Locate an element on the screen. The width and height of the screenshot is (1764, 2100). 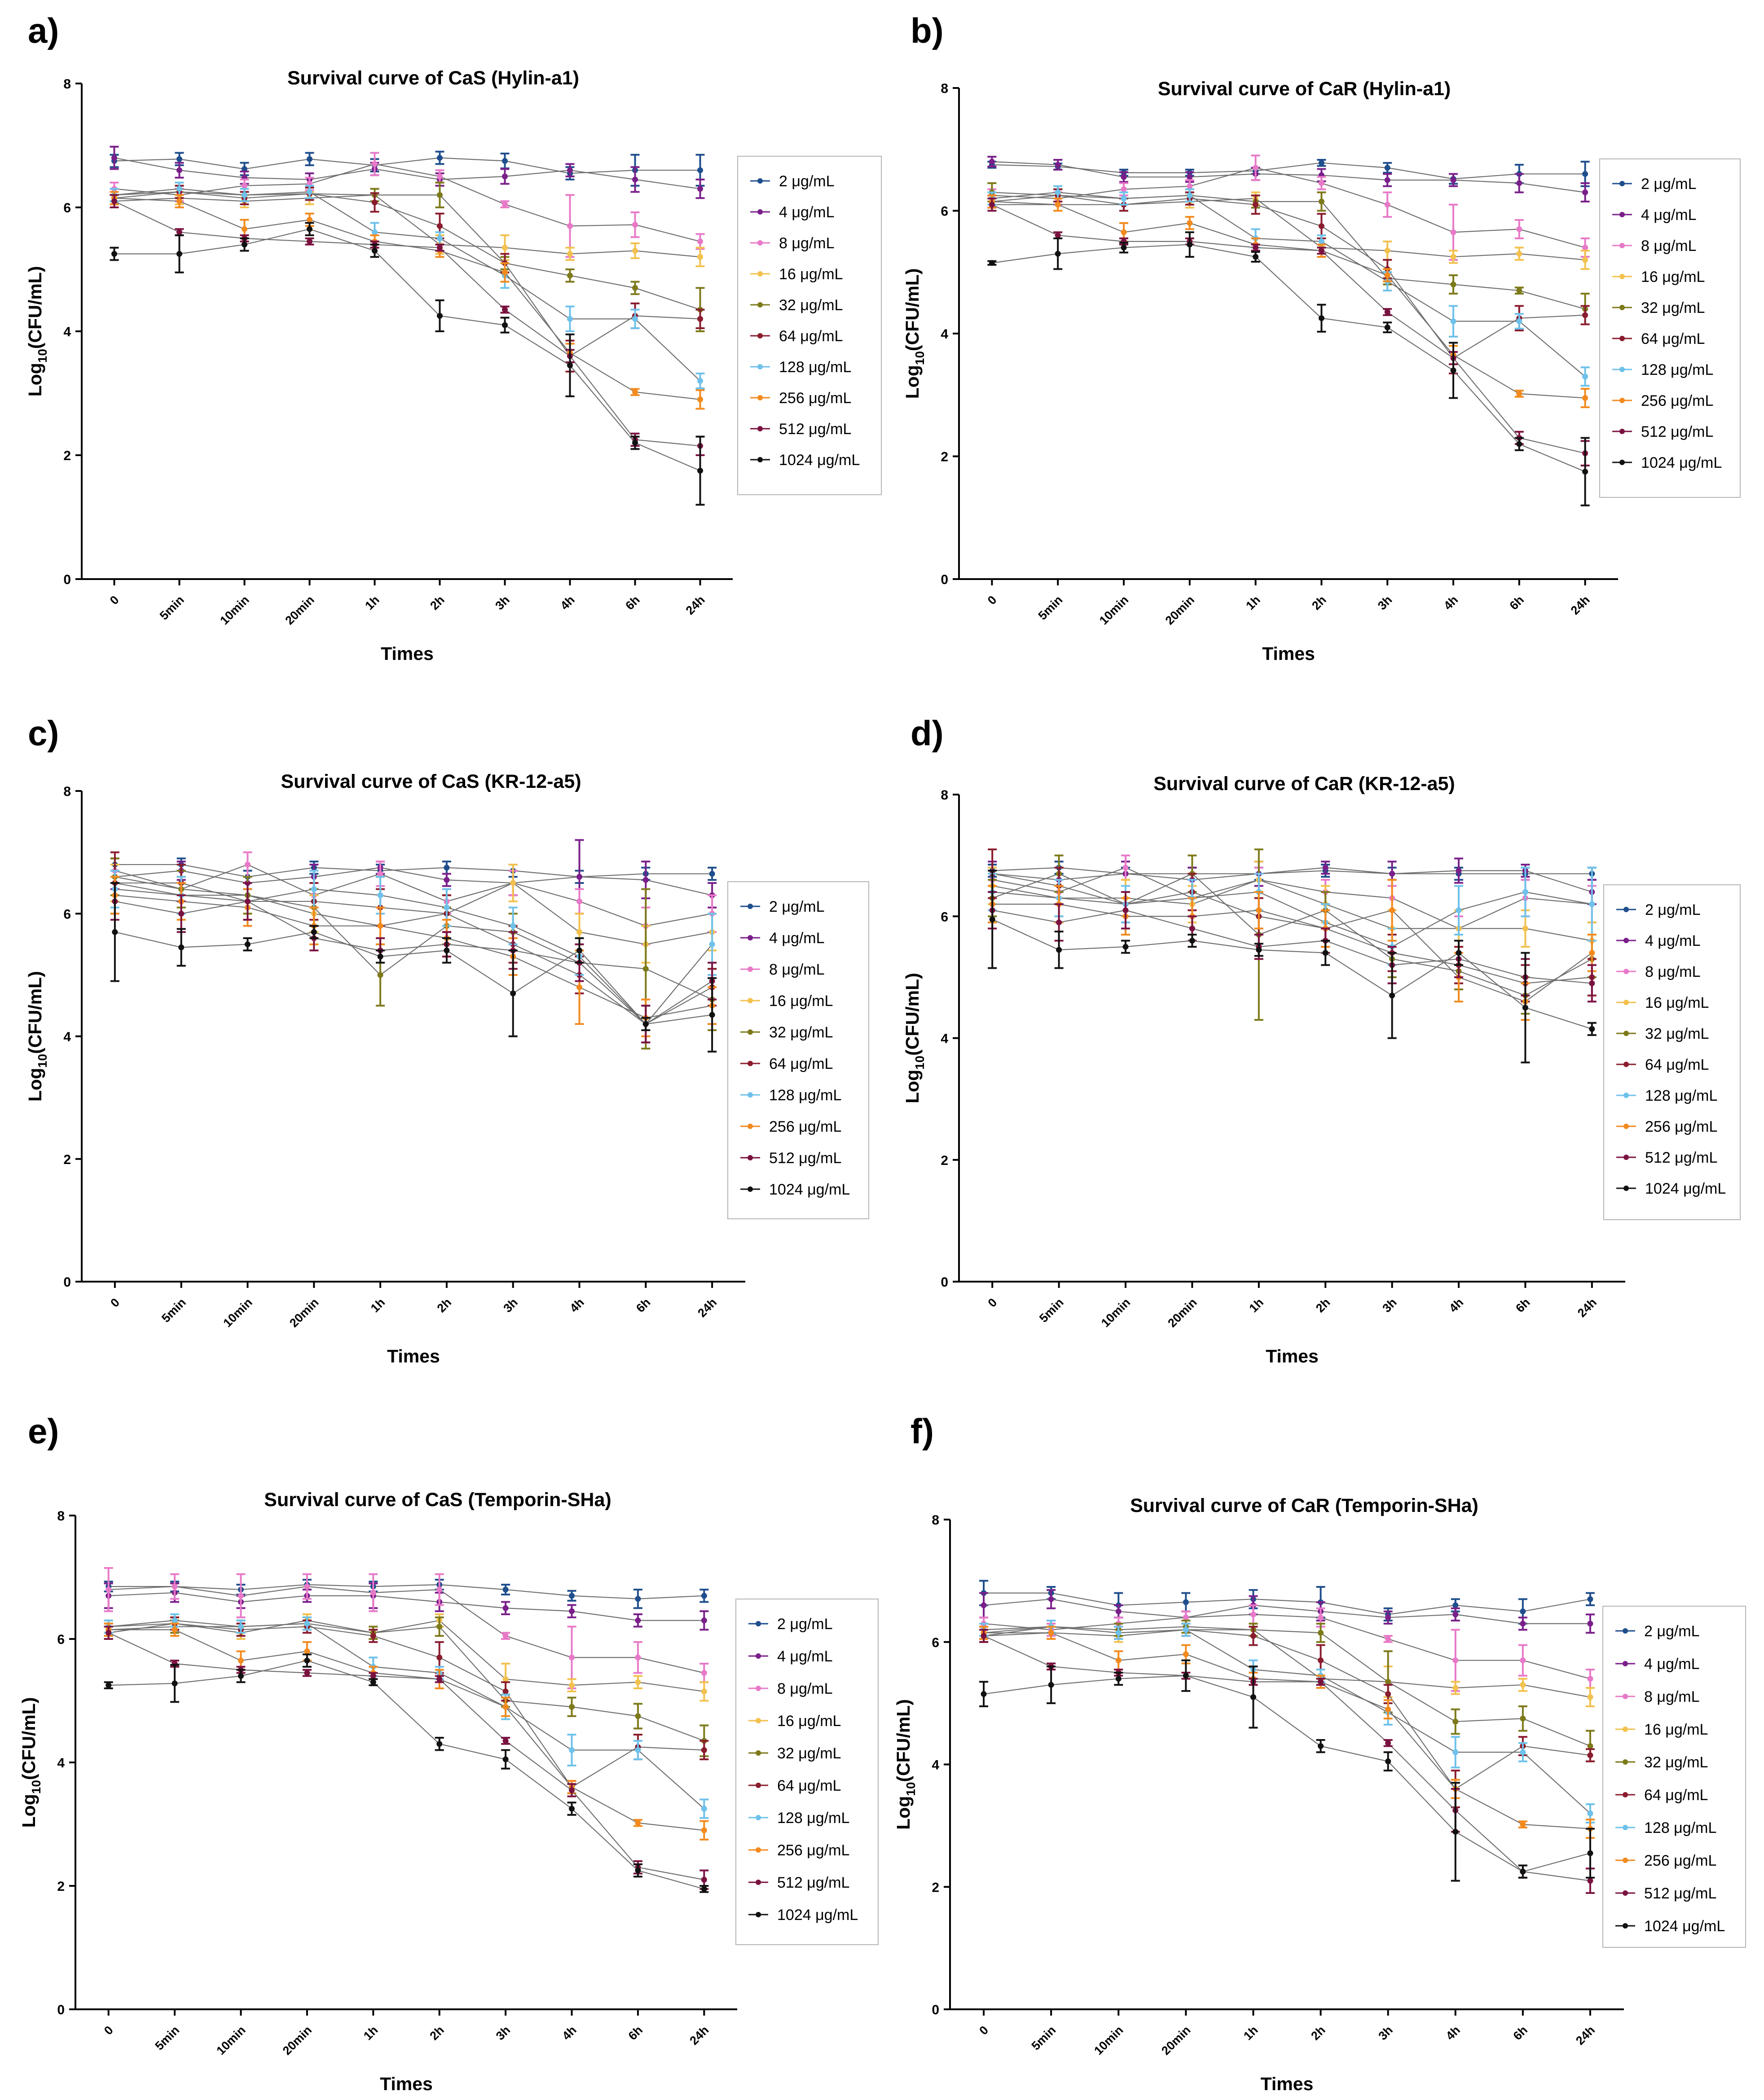
x-tick-label: 3h is located at coordinates (1384, 602).